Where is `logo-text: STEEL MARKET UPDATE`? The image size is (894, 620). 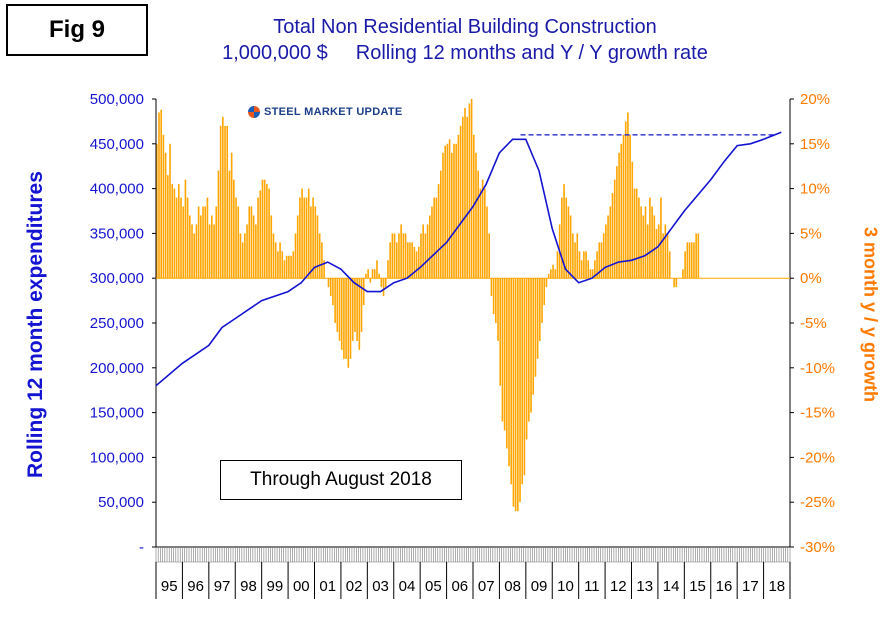 logo-text: STEEL MARKET UPDATE is located at coordinates (333, 112).